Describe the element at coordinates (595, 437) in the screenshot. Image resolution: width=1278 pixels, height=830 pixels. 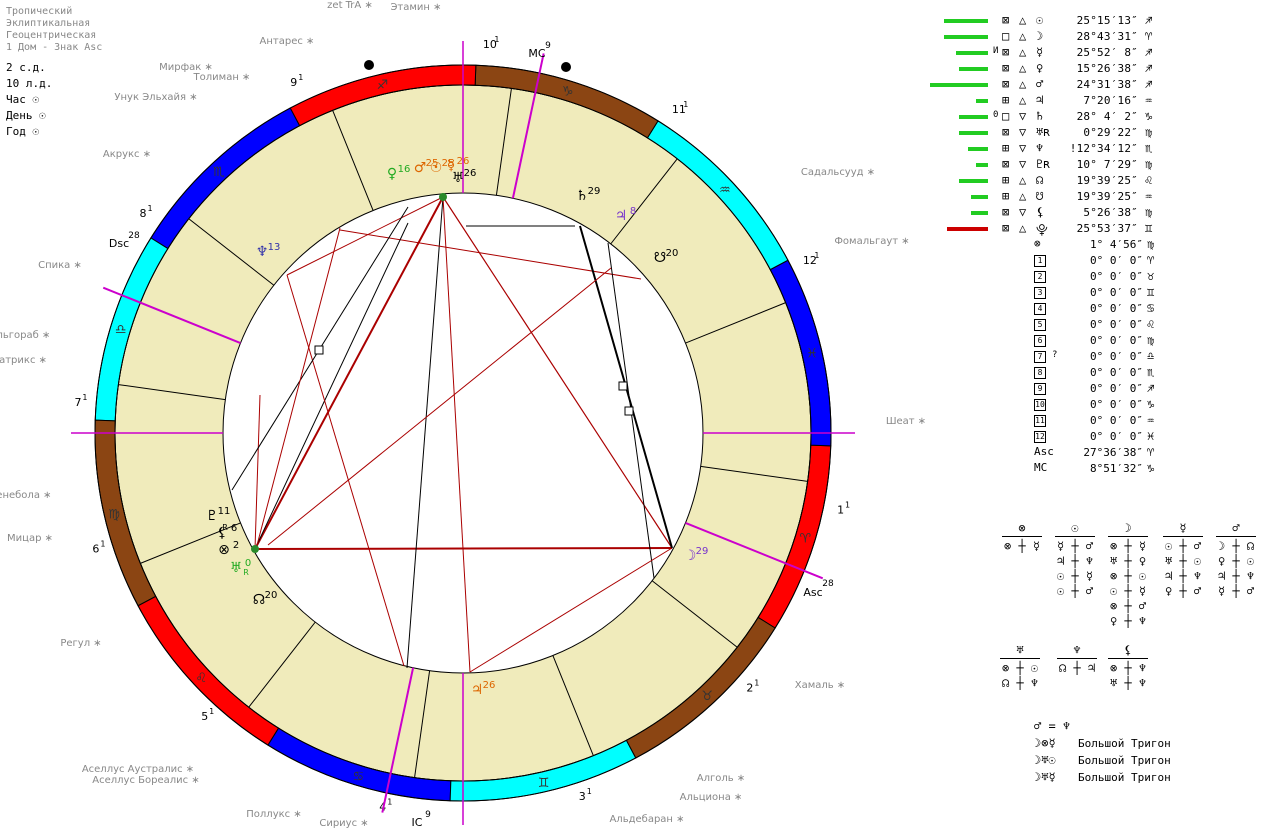
I see `cusp-row: 12 0° 0′ 0″ ♓` at that location.